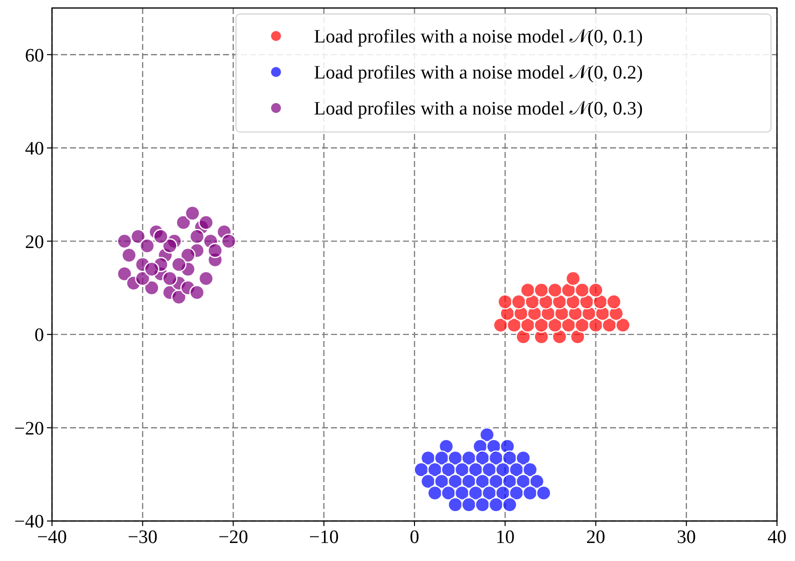  What do you see at coordinates (686, 537) in the screenshot?
I see `x-tick-label: 30` at bounding box center [686, 537].